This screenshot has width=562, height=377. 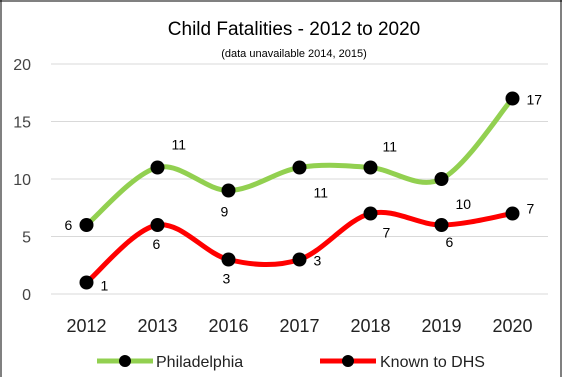 I want to click on data-label: 1, so click(x=105, y=286).